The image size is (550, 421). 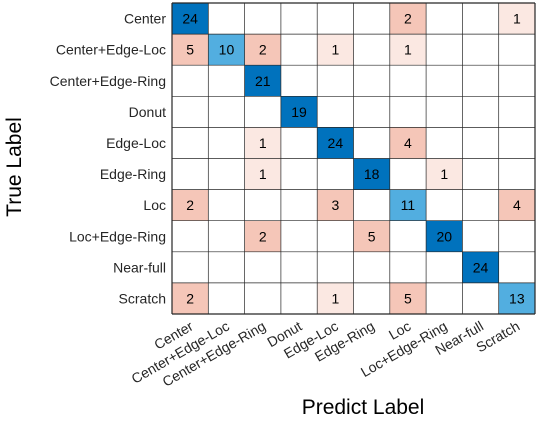 What do you see at coordinates (133, 174) in the screenshot?
I see `row-tick-label: Edge-Ring` at bounding box center [133, 174].